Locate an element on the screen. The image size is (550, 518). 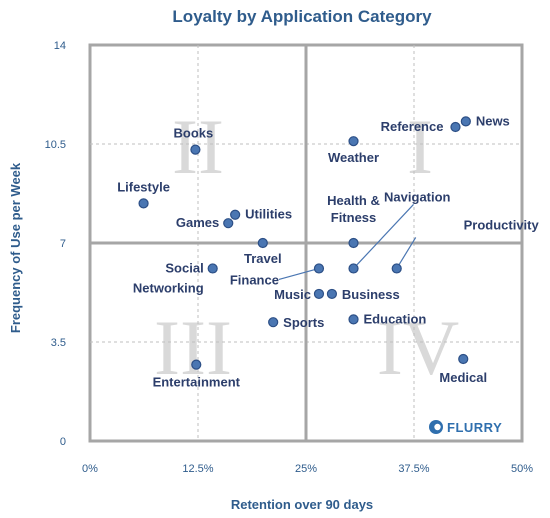
y-tick-label: 0 is located at coordinates (63, 442).